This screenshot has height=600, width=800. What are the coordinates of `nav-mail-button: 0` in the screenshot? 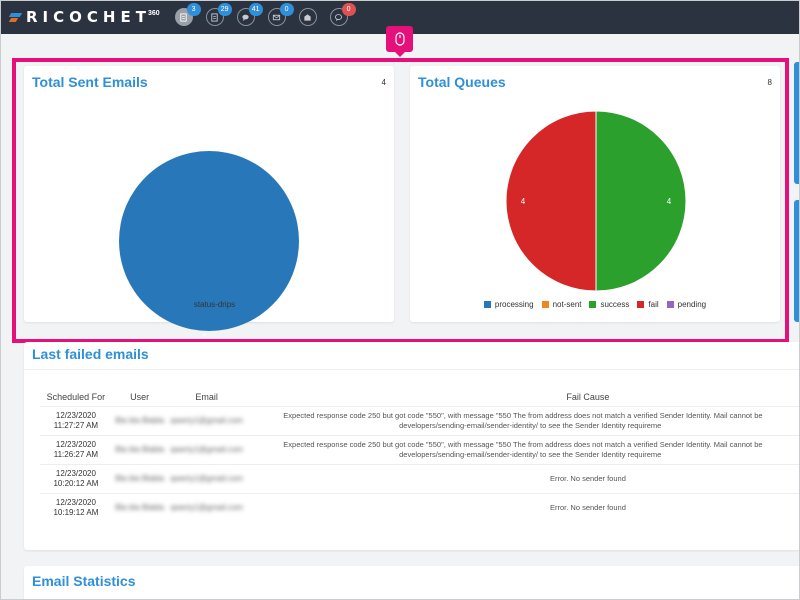 It's located at (280, 14).